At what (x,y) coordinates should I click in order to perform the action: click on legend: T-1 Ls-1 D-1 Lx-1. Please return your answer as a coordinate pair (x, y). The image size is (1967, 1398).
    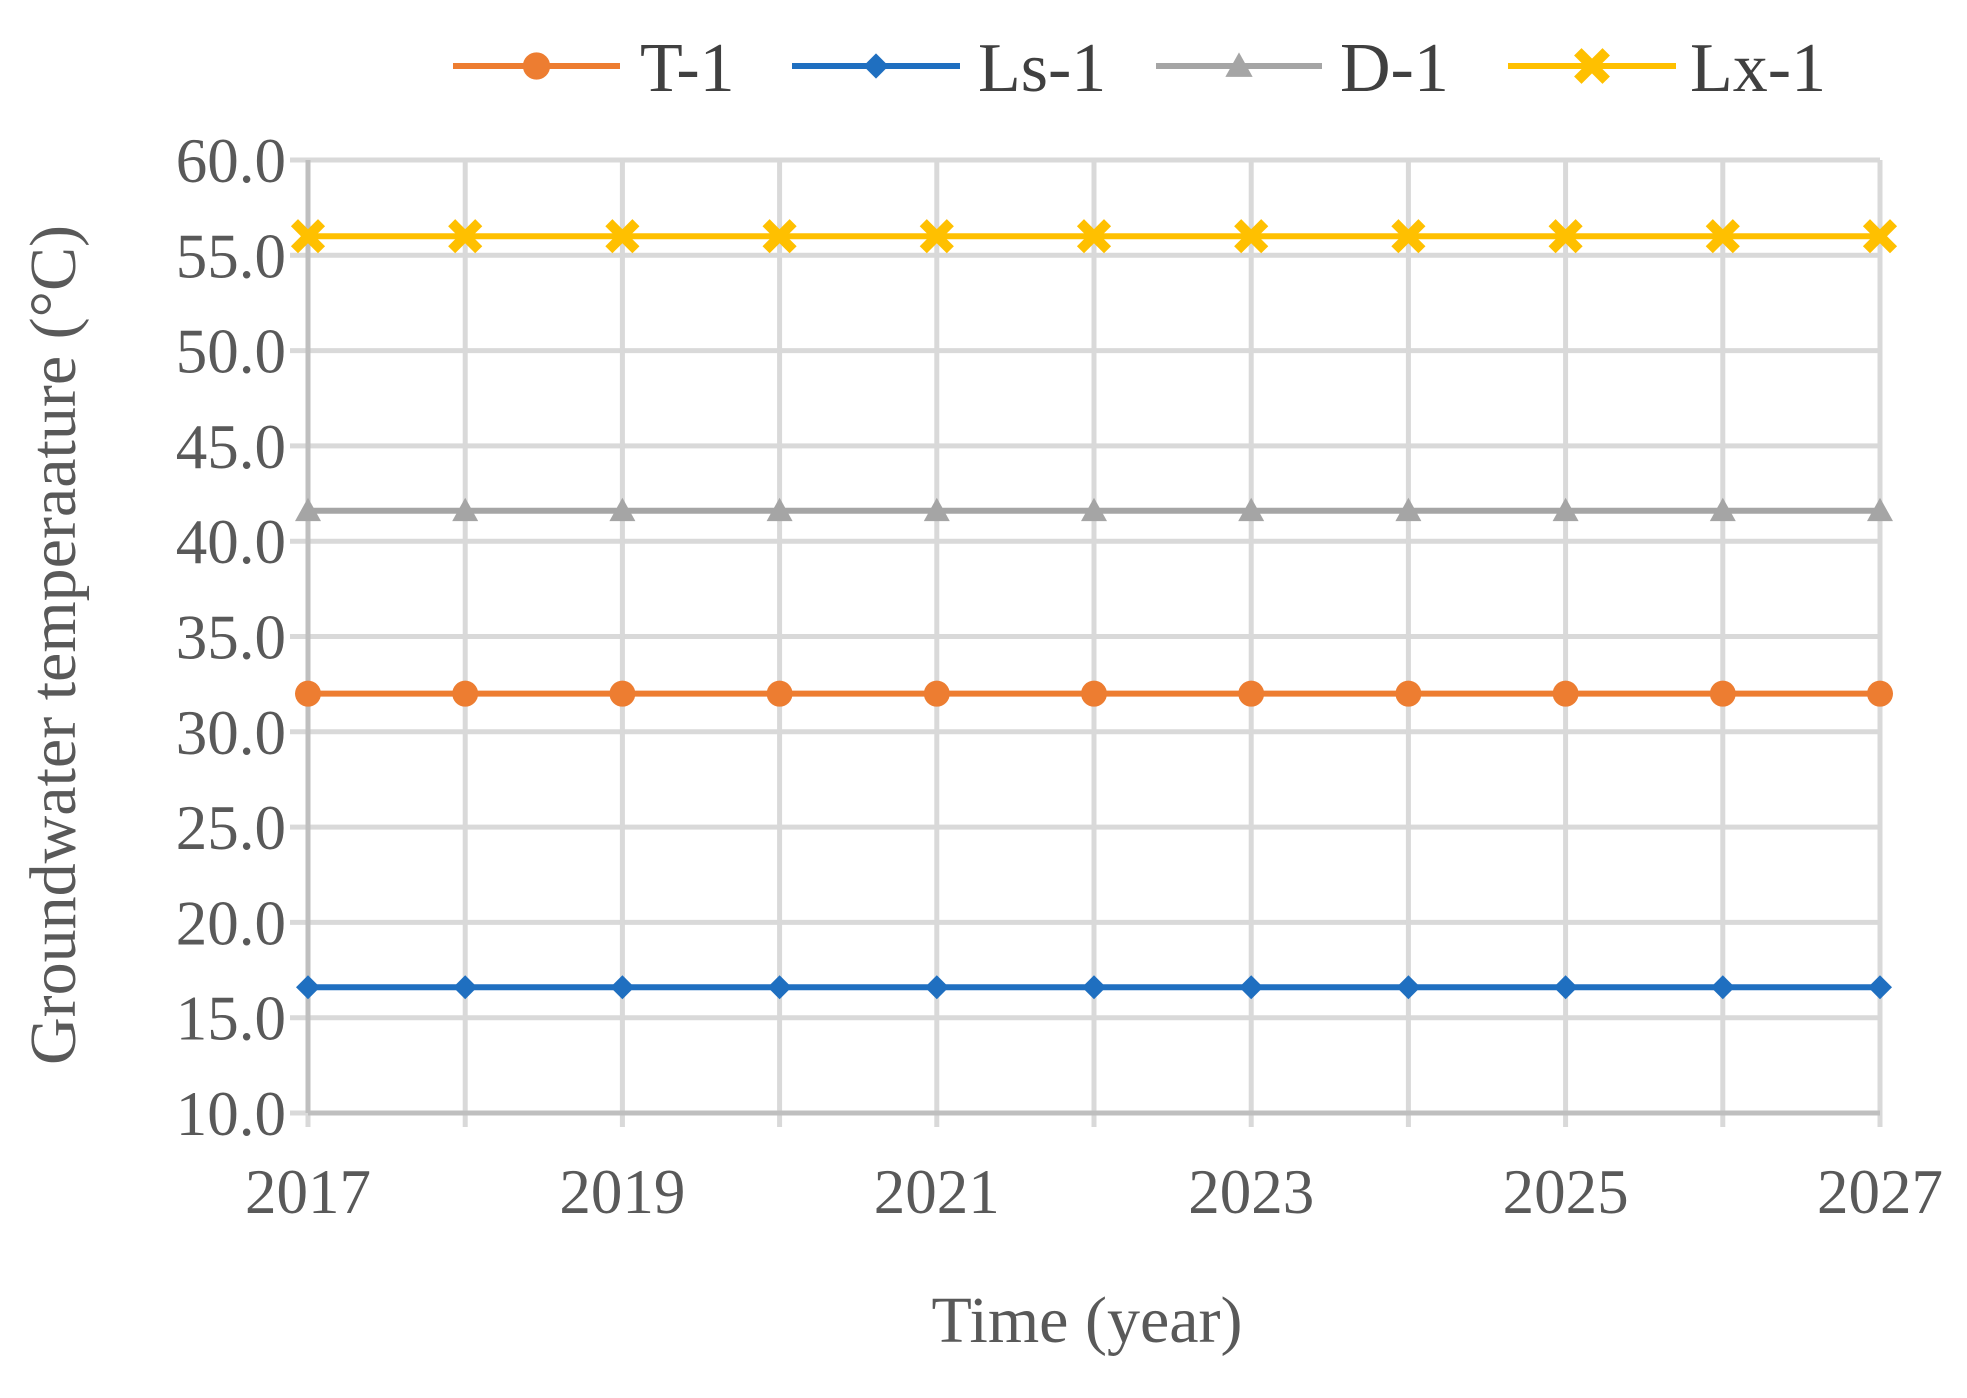
    Looking at the image, I should click on (1139, 68).